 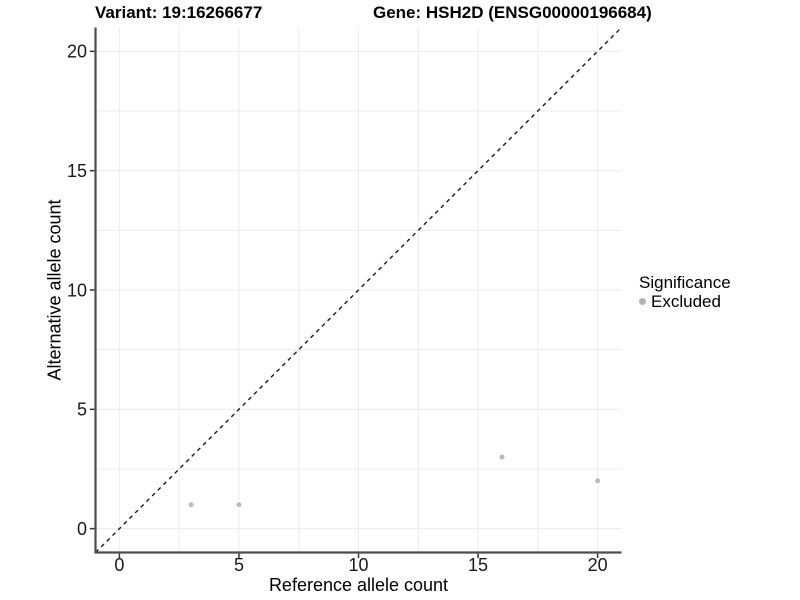 I want to click on y-tick-label: 0, so click(x=82, y=529).